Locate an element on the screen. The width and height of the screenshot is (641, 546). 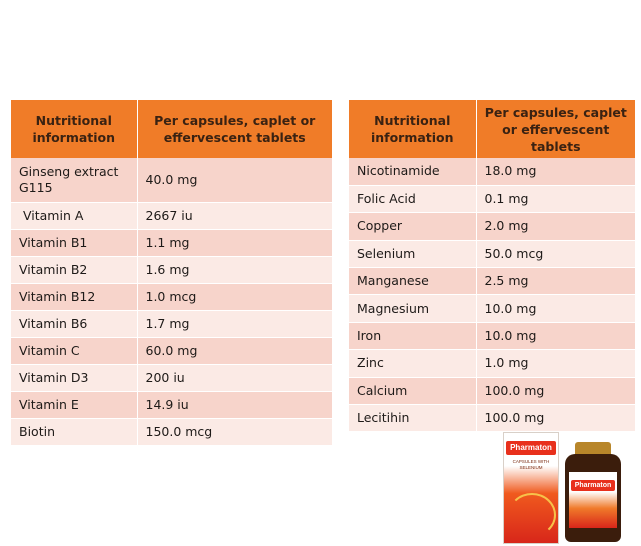
nutrient-amount: 1.7 mg is located at coordinates (234, 324).